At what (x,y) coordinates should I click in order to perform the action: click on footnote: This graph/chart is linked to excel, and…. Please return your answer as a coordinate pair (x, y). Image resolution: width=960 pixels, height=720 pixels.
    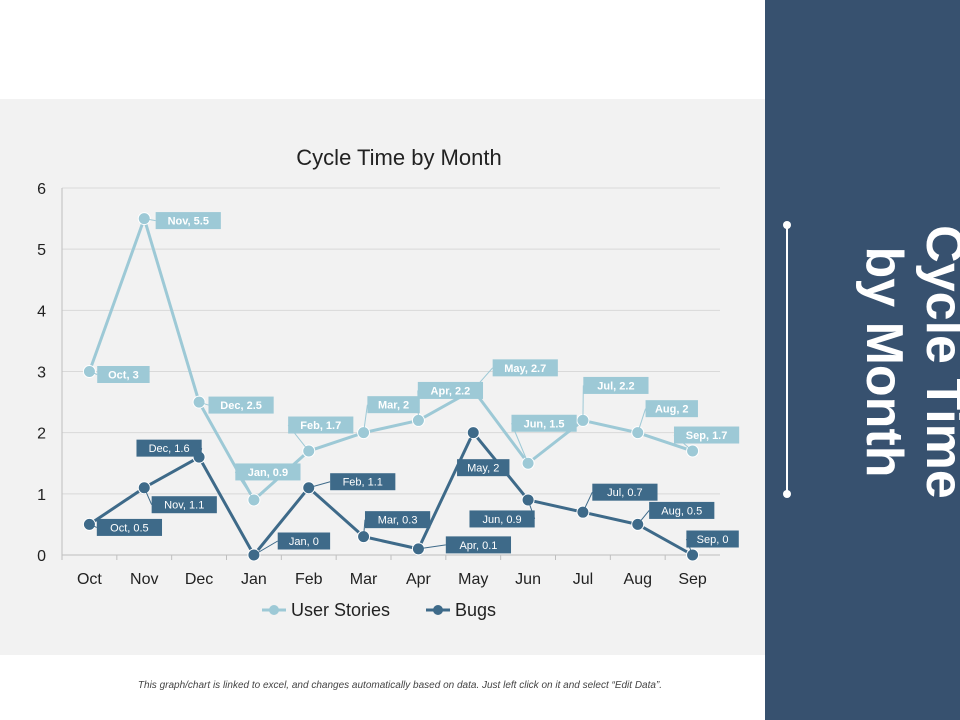
    Looking at the image, I should click on (400, 685).